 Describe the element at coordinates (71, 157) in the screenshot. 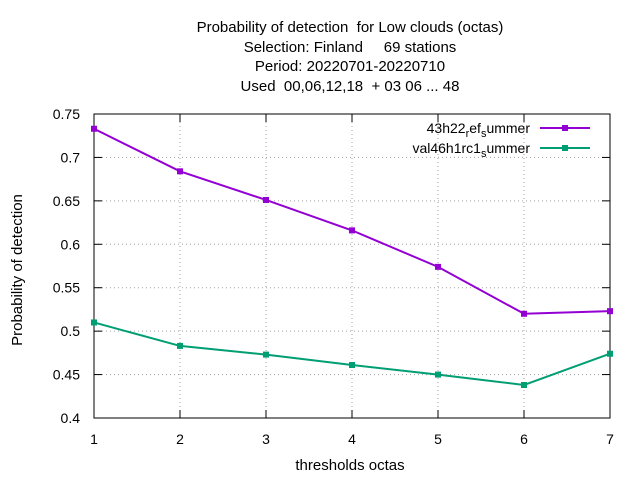

I see `y-tick-label: 0.7` at that location.